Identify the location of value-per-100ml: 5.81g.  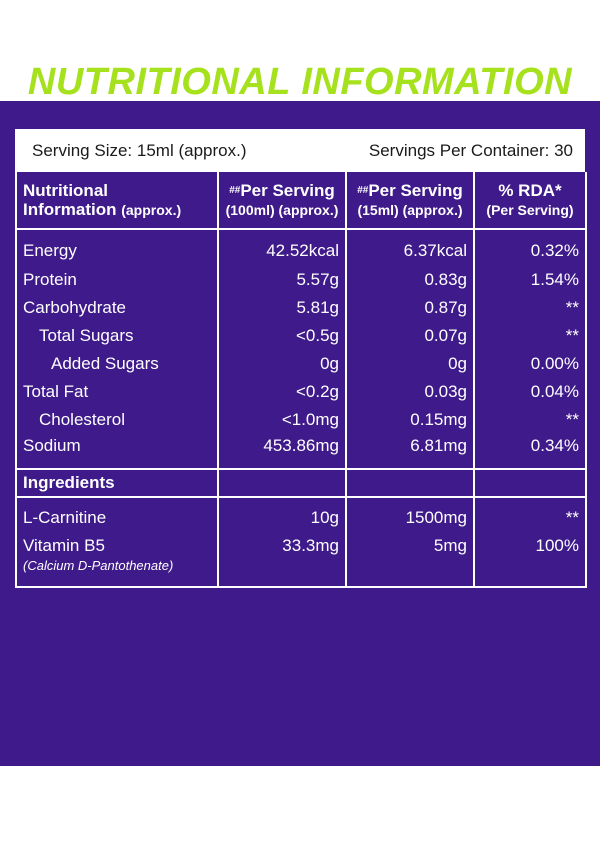
(282, 308).